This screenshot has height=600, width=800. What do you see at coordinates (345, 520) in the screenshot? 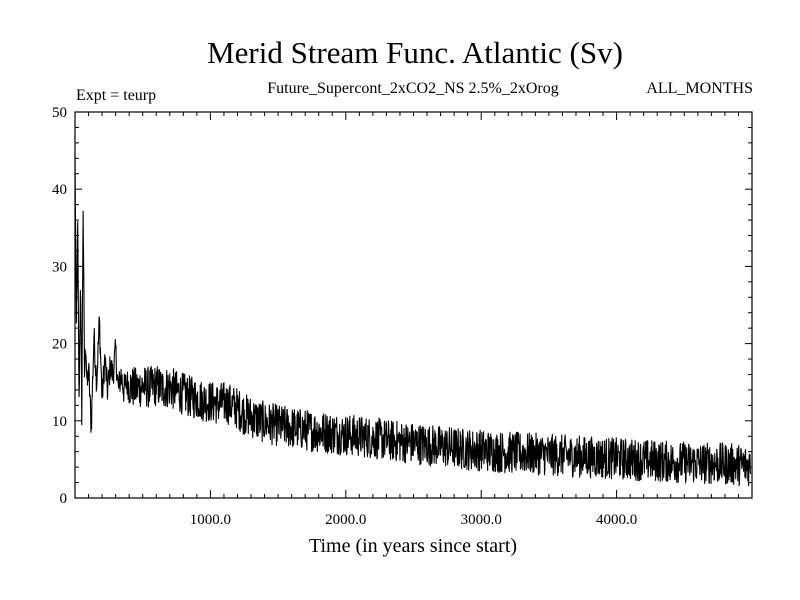
I see `x-tick-label: 2000.0` at bounding box center [345, 520].